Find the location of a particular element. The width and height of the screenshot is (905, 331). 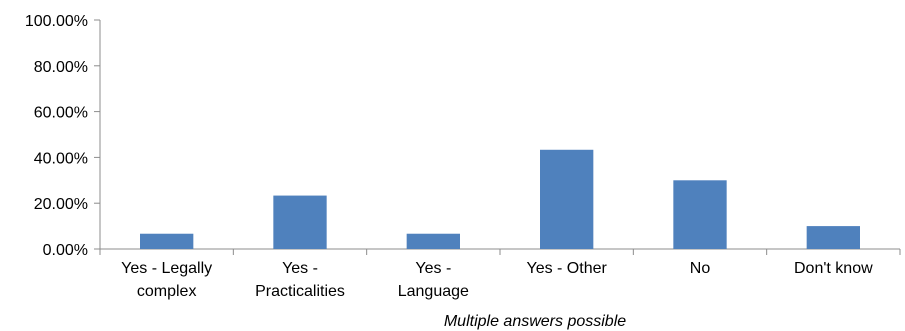

y-tick-label: 40.00% is located at coordinates (61, 158).